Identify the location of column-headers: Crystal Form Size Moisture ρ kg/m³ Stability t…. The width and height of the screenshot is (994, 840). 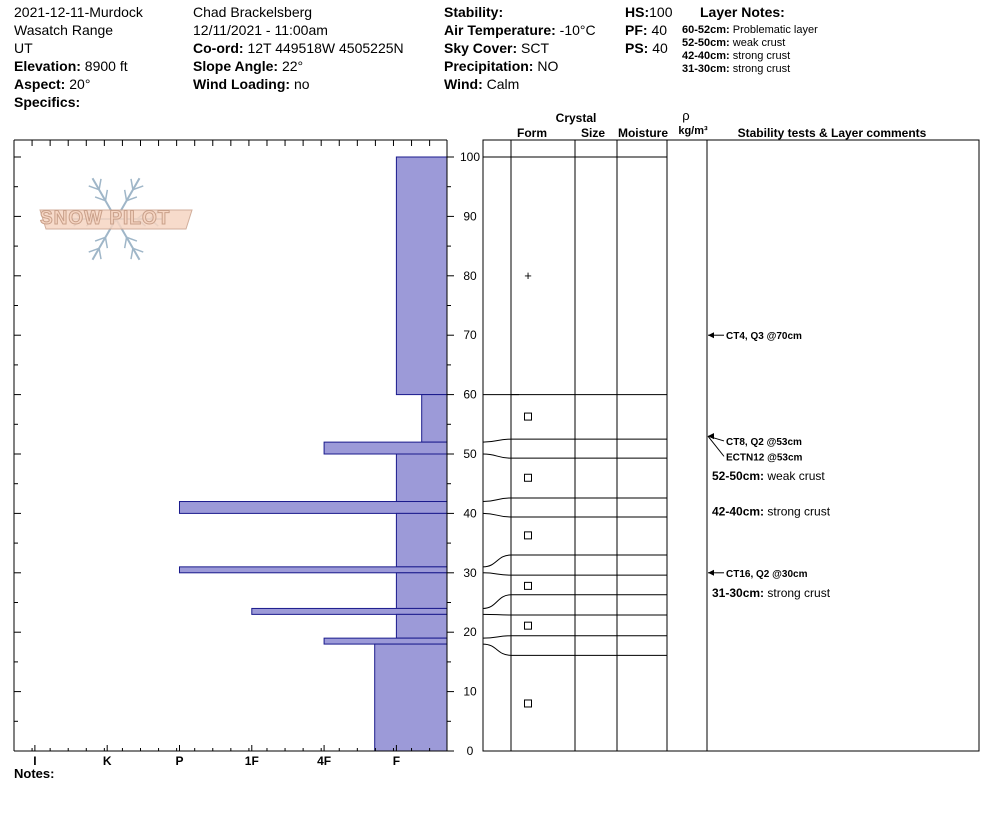
(722, 124).